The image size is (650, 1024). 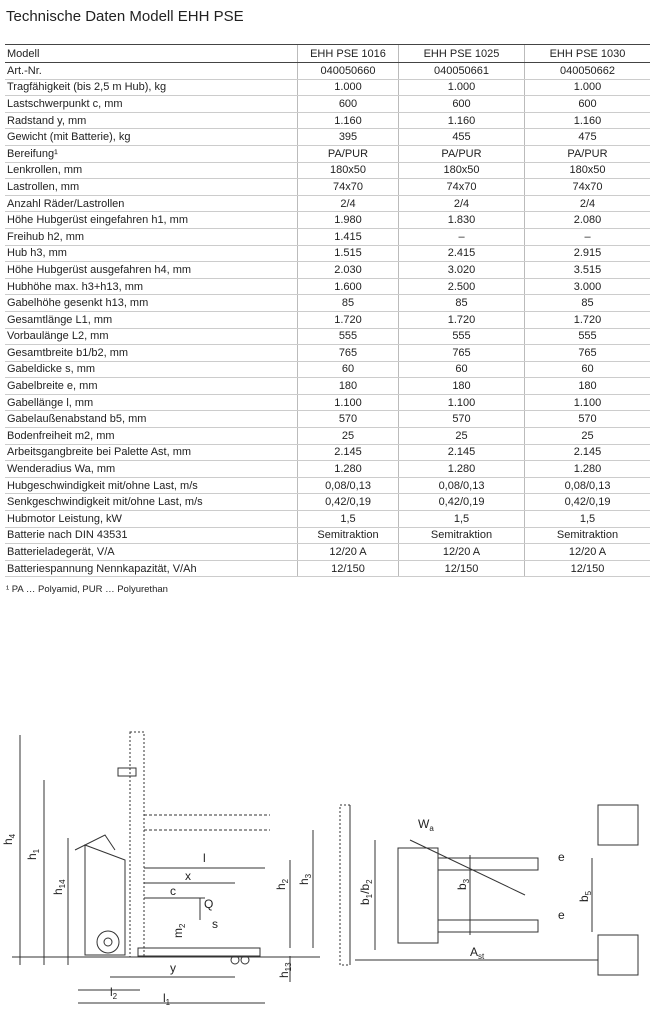 I want to click on value-cell: 3.515, so click(x=587, y=270).